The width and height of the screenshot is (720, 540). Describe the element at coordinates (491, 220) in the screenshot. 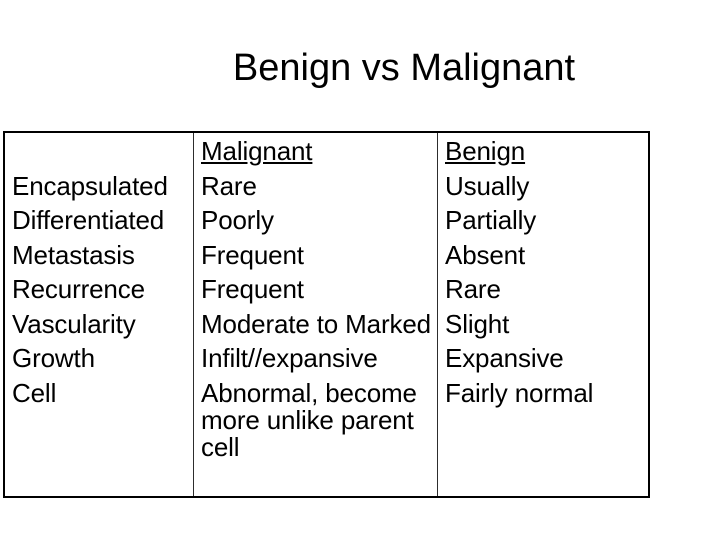

I see `cell-text-benign: Partially` at that location.